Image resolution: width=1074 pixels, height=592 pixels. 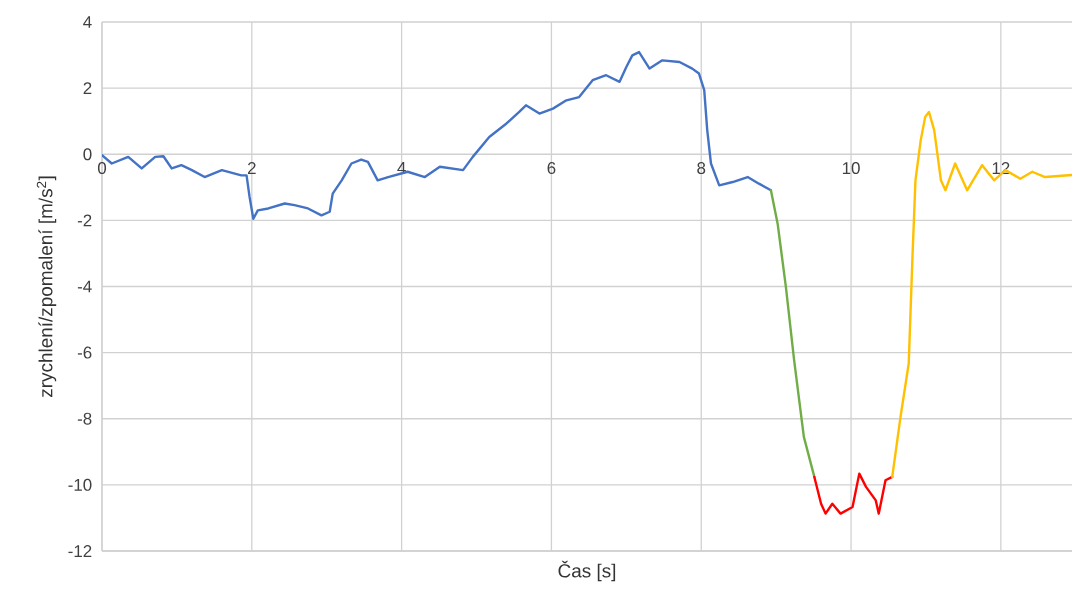 What do you see at coordinates (551, 168) in the screenshot?
I see `x-tick-label: 6` at bounding box center [551, 168].